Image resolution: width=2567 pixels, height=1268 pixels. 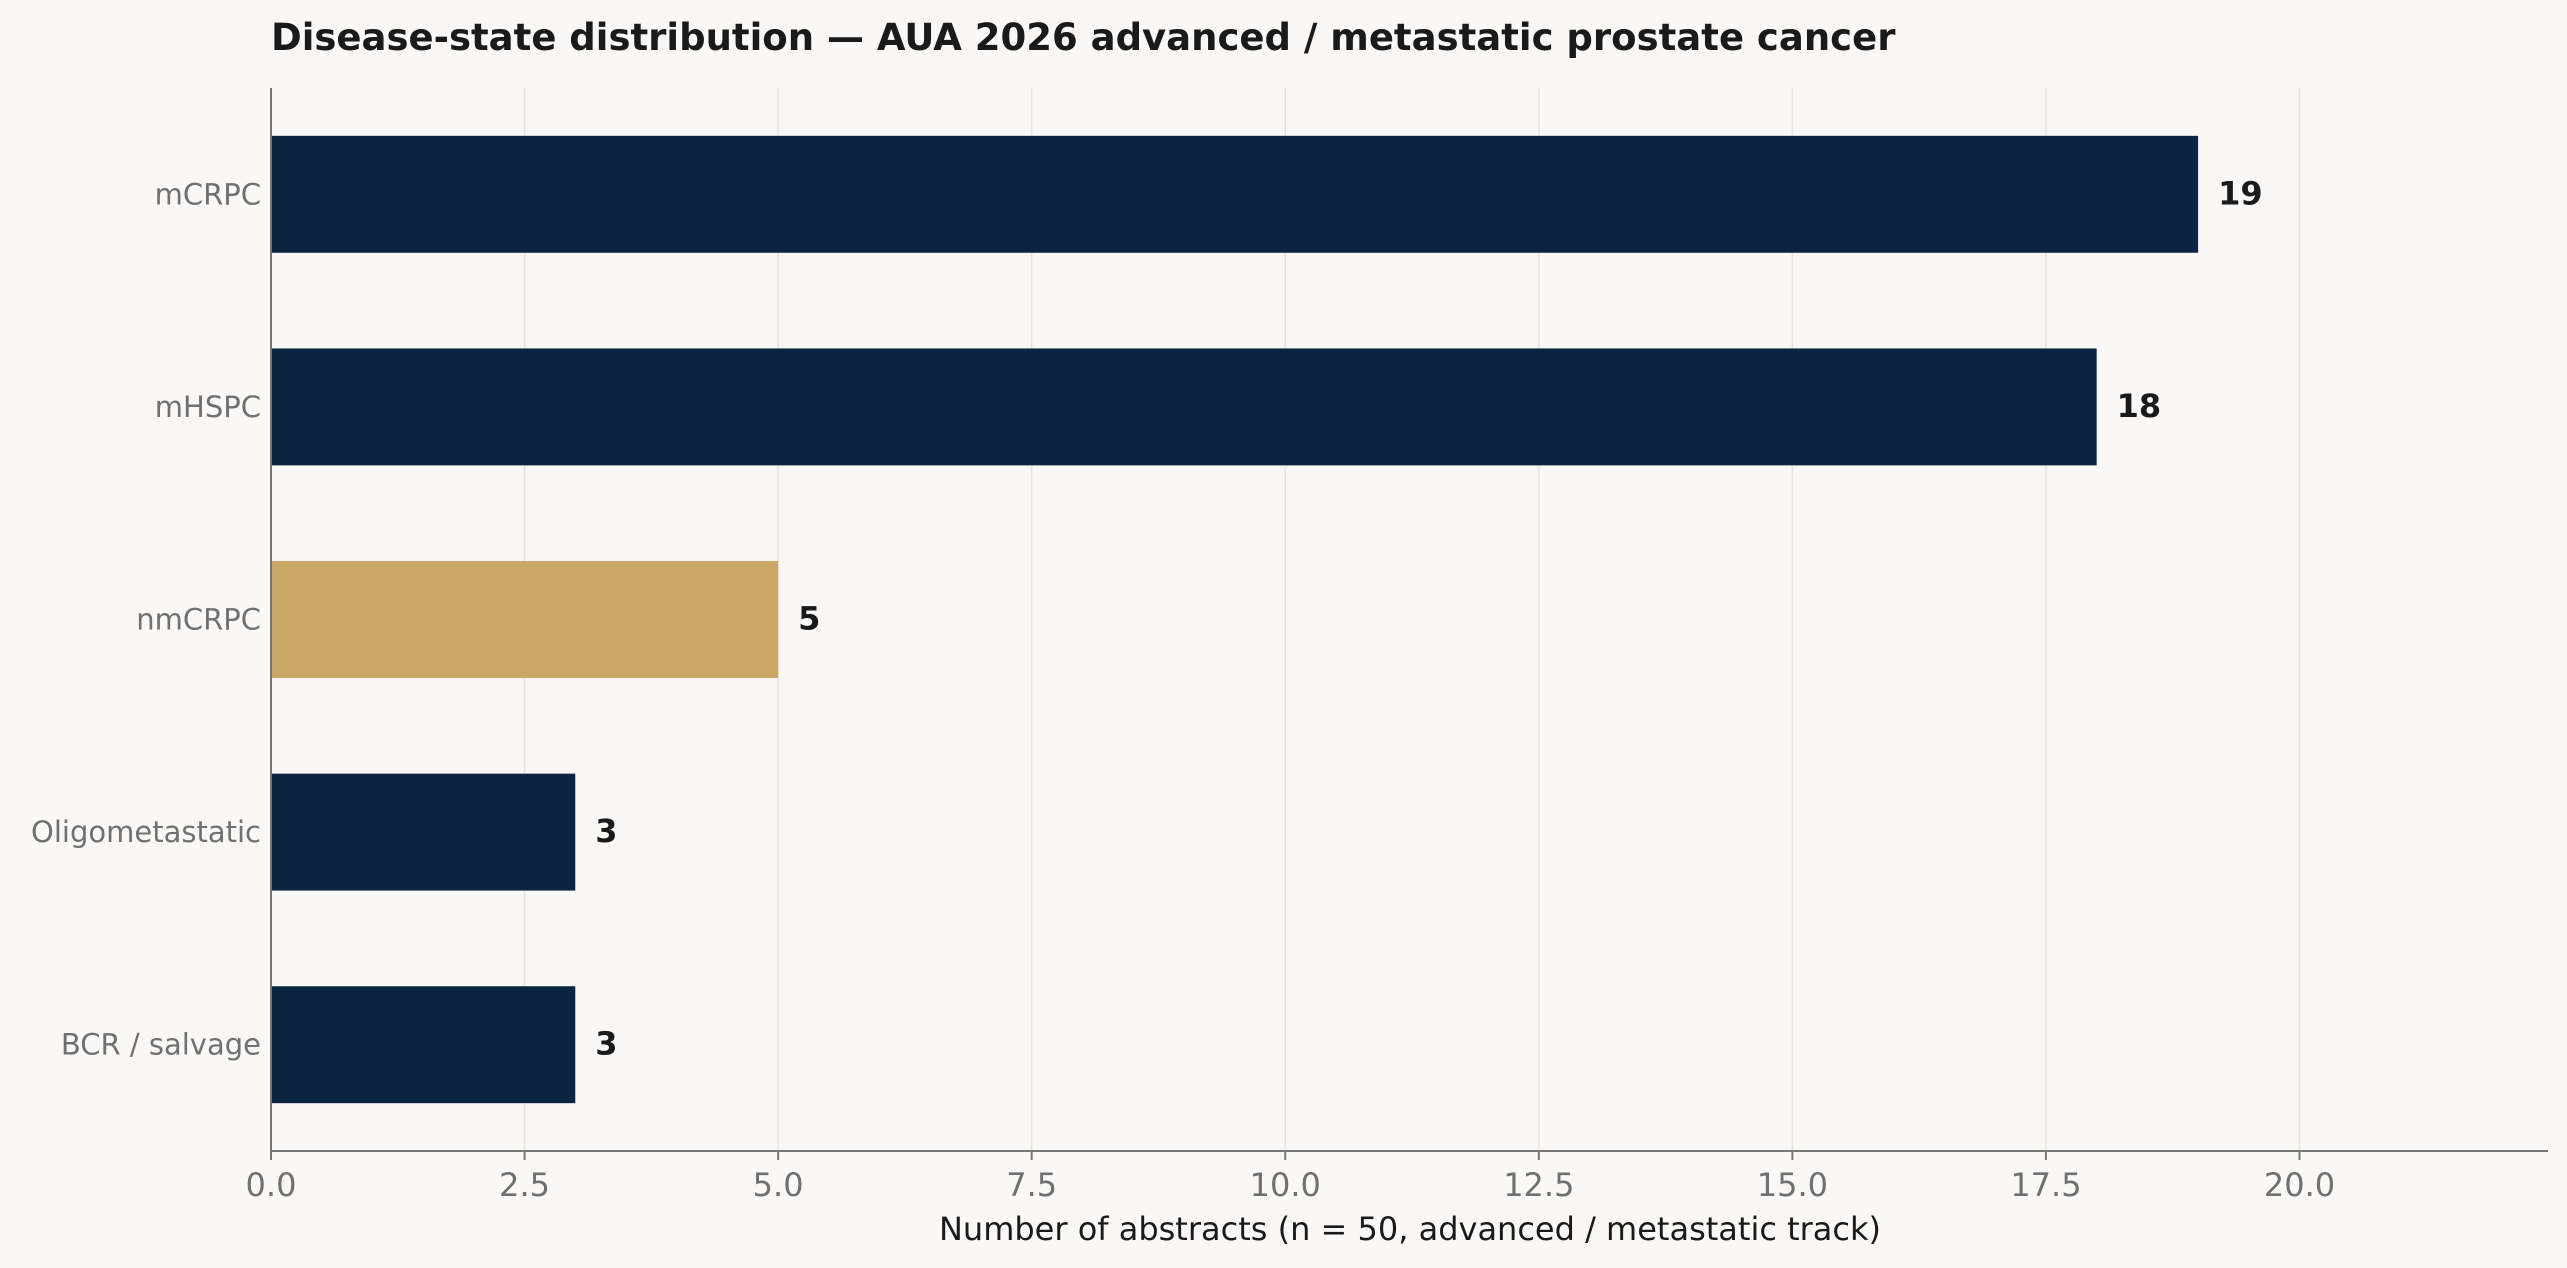 What do you see at coordinates (208, 407) in the screenshot?
I see `y-tick-label: mHSPC` at bounding box center [208, 407].